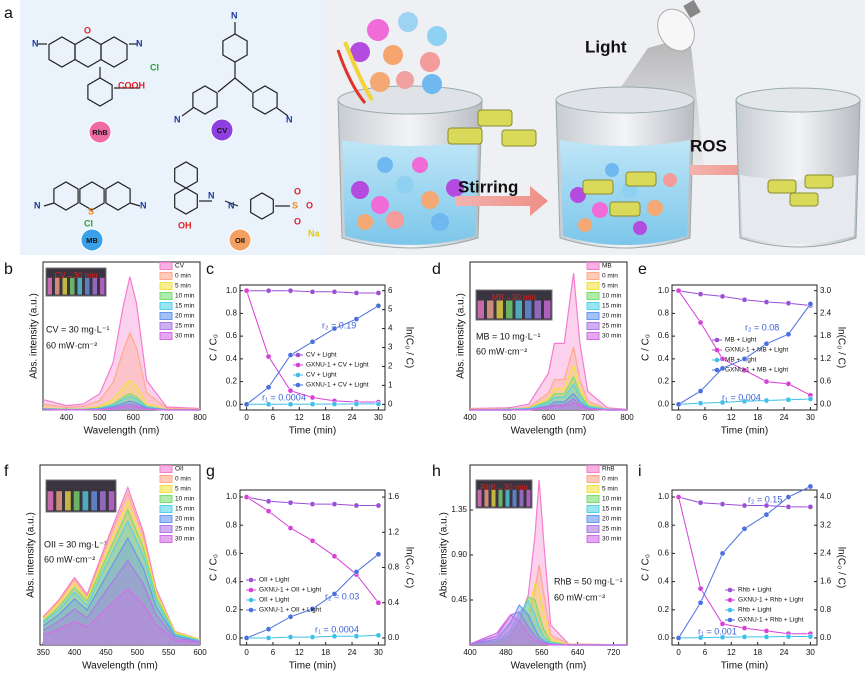 The image size is (865, 698). I want to click on y2-tick-label: 0, so click(390, 403).